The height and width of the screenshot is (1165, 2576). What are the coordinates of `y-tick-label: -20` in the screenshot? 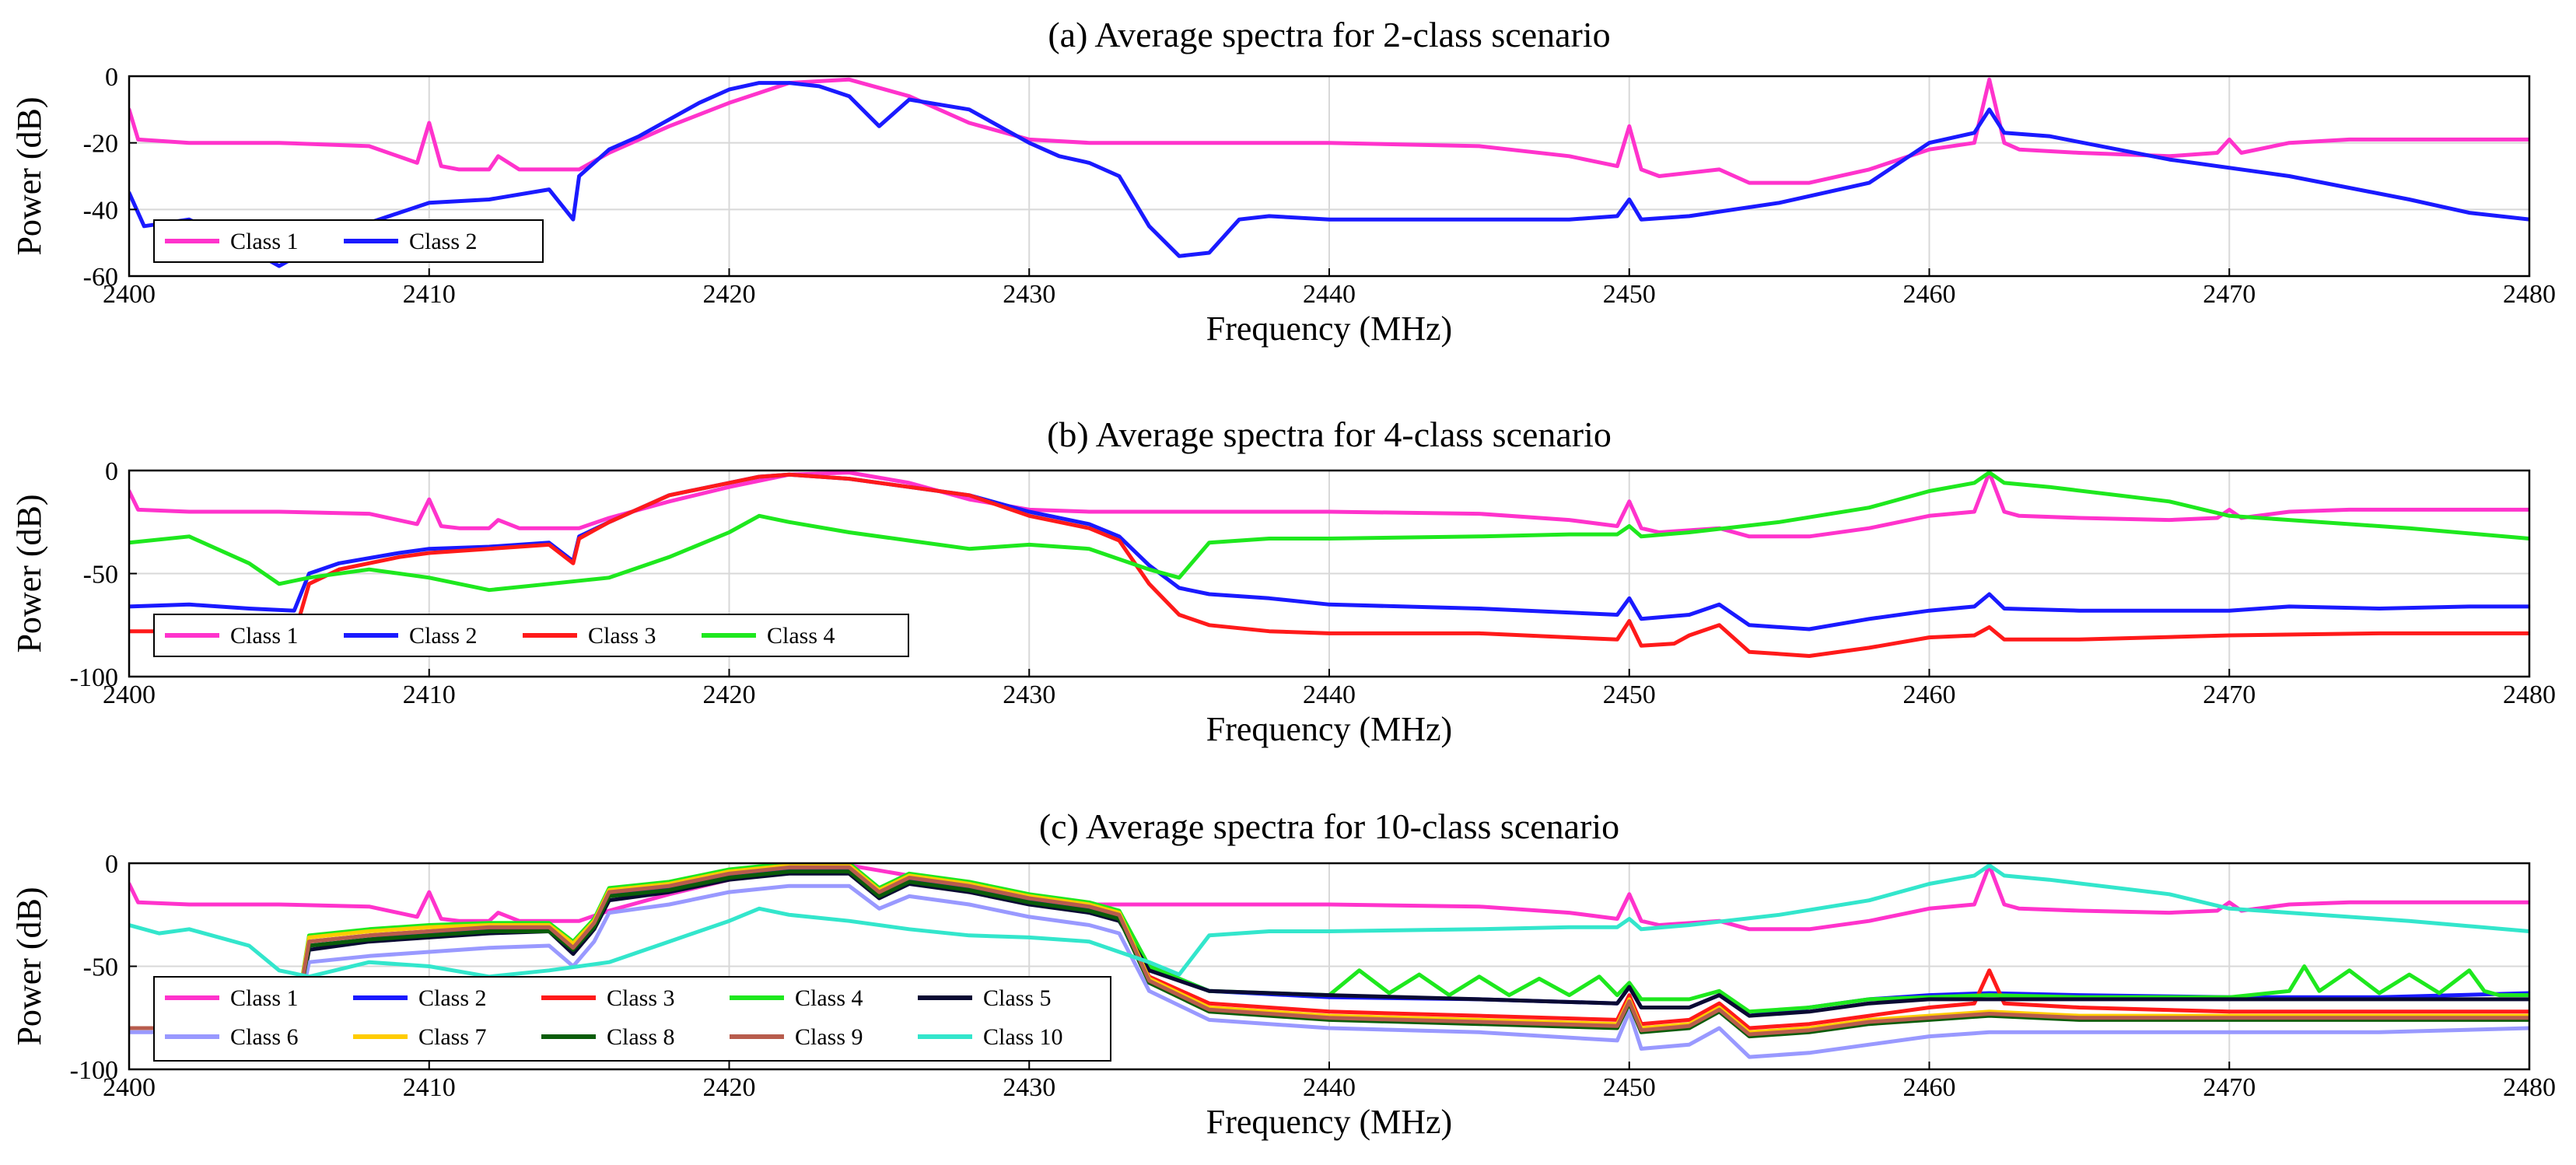 It's located at (101, 144).